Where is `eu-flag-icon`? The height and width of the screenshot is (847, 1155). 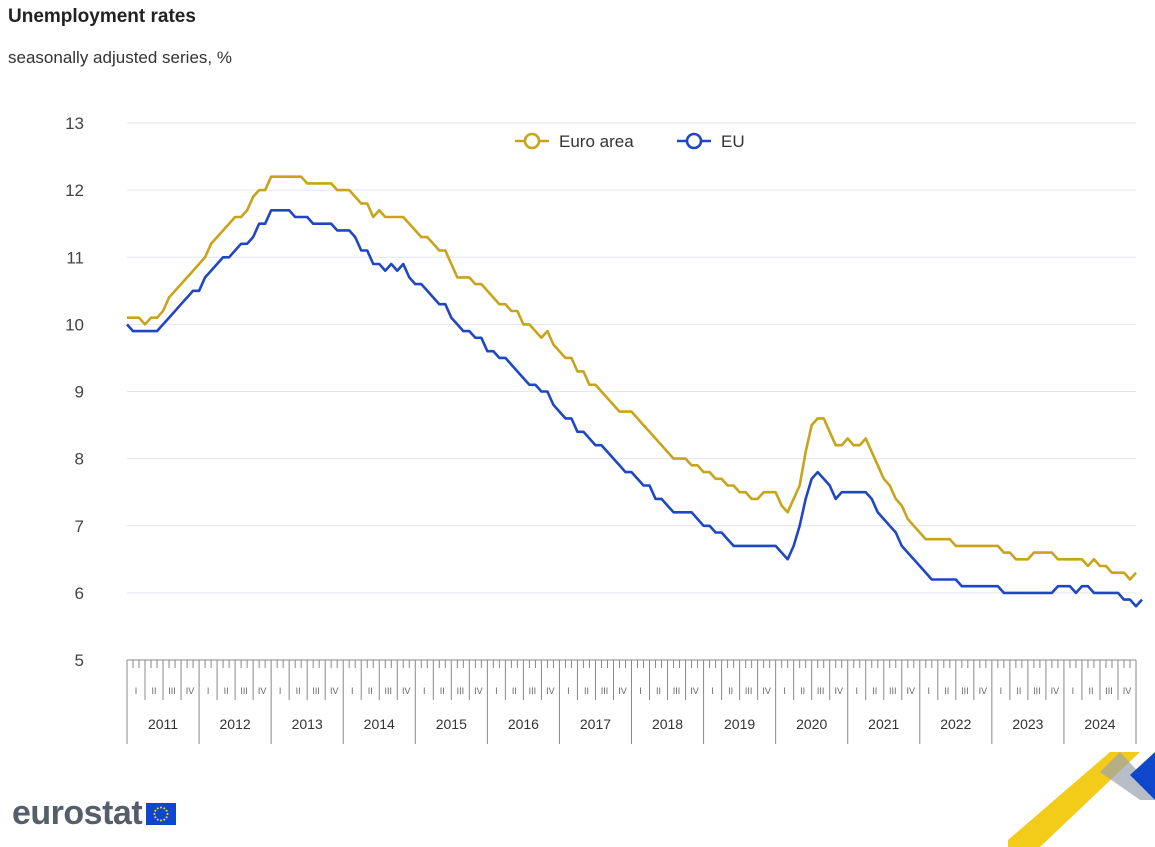 eu-flag-icon is located at coordinates (161, 813).